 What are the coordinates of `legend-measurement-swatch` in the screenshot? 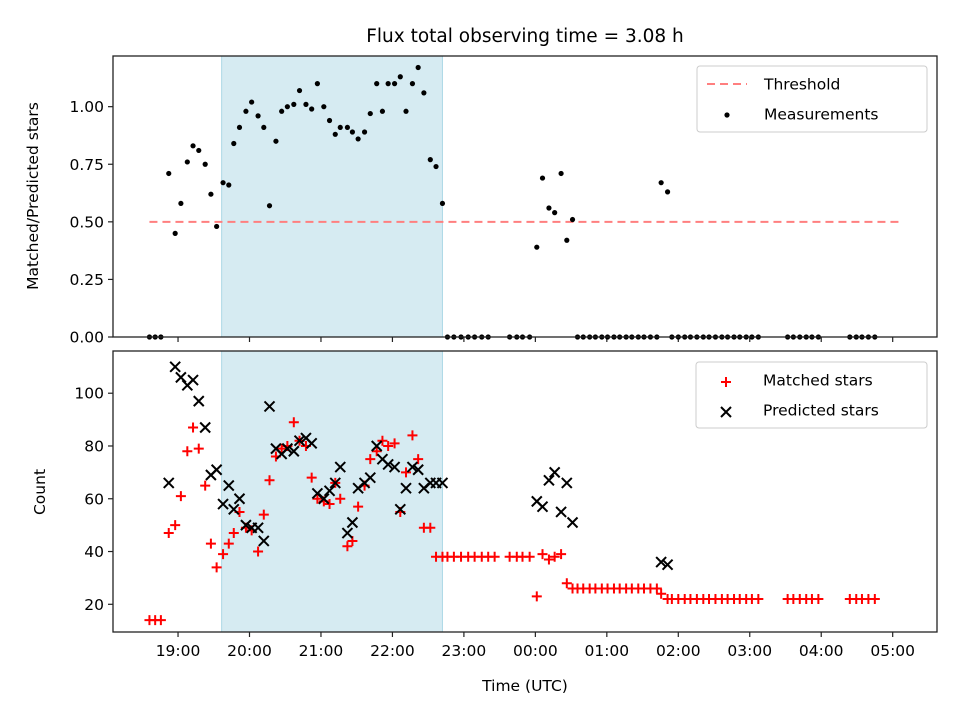 It's located at (727, 115).